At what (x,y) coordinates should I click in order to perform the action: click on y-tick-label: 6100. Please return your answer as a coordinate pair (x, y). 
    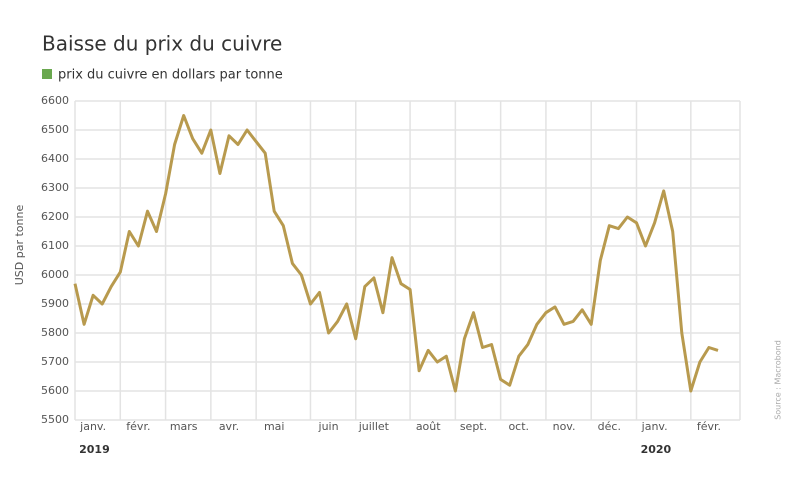
    Looking at the image, I should click on (55, 245).